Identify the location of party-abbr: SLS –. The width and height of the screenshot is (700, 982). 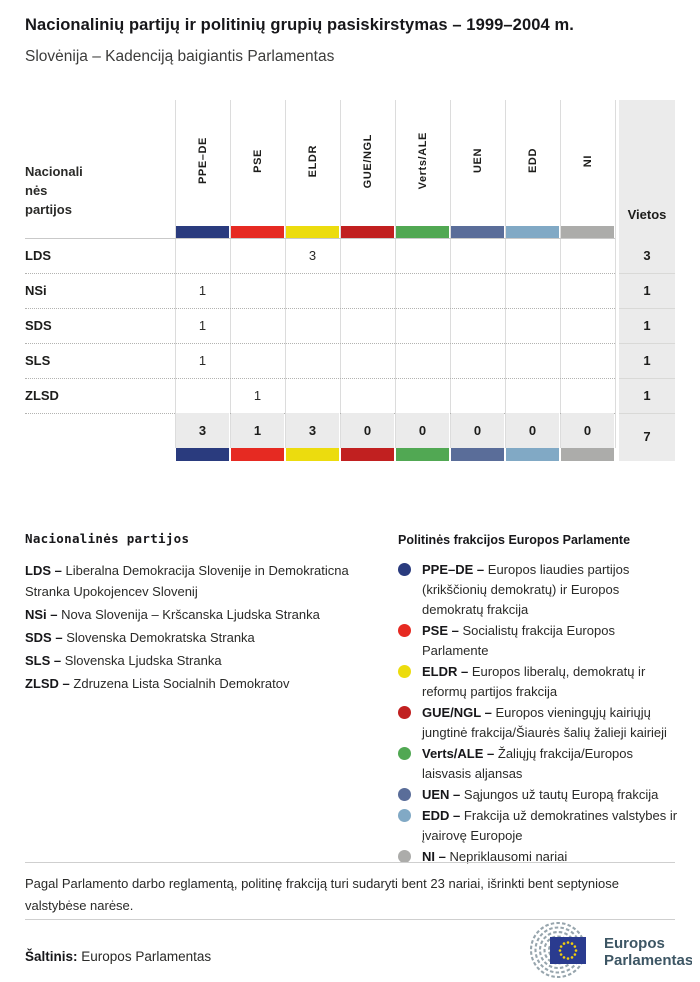
(43, 660).